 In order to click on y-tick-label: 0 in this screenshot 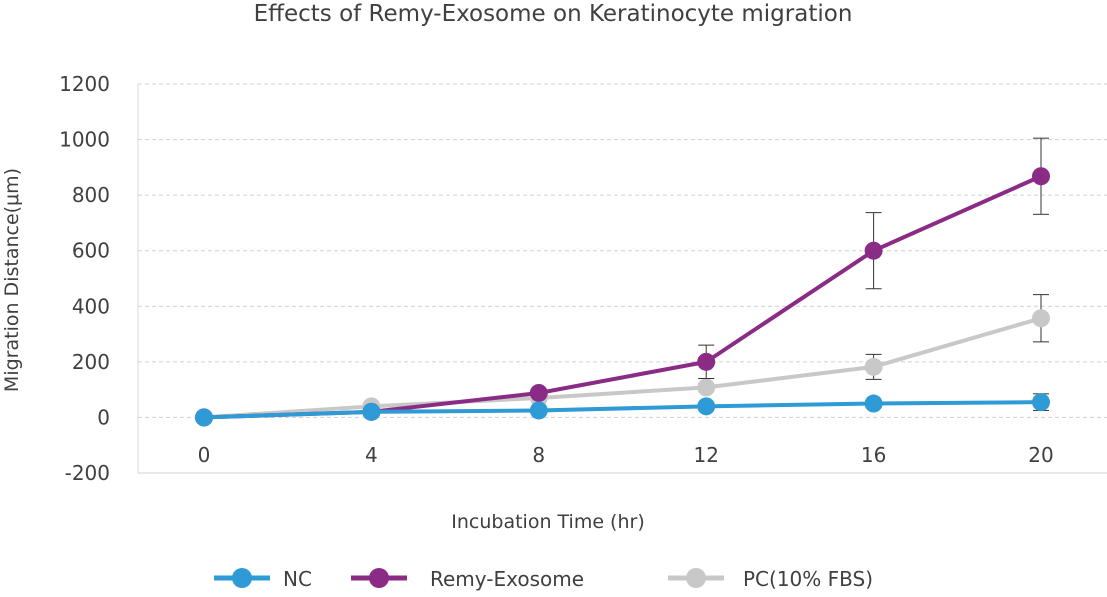, I will do `click(103, 417)`.